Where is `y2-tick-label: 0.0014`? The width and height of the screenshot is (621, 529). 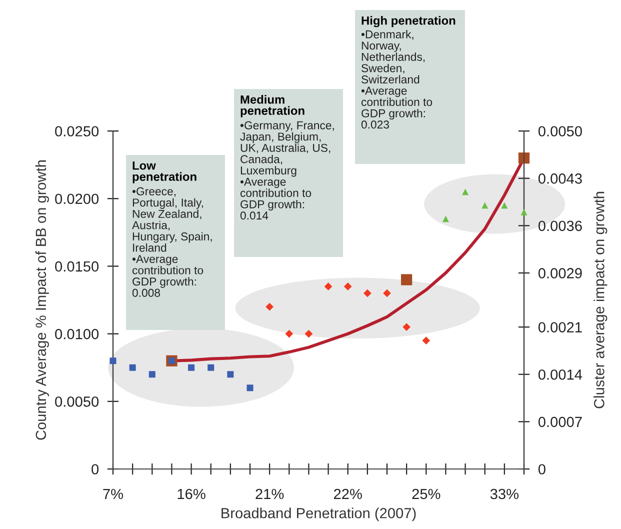 y2-tick-label: 0.0014 is located at coordinates (560, 374).